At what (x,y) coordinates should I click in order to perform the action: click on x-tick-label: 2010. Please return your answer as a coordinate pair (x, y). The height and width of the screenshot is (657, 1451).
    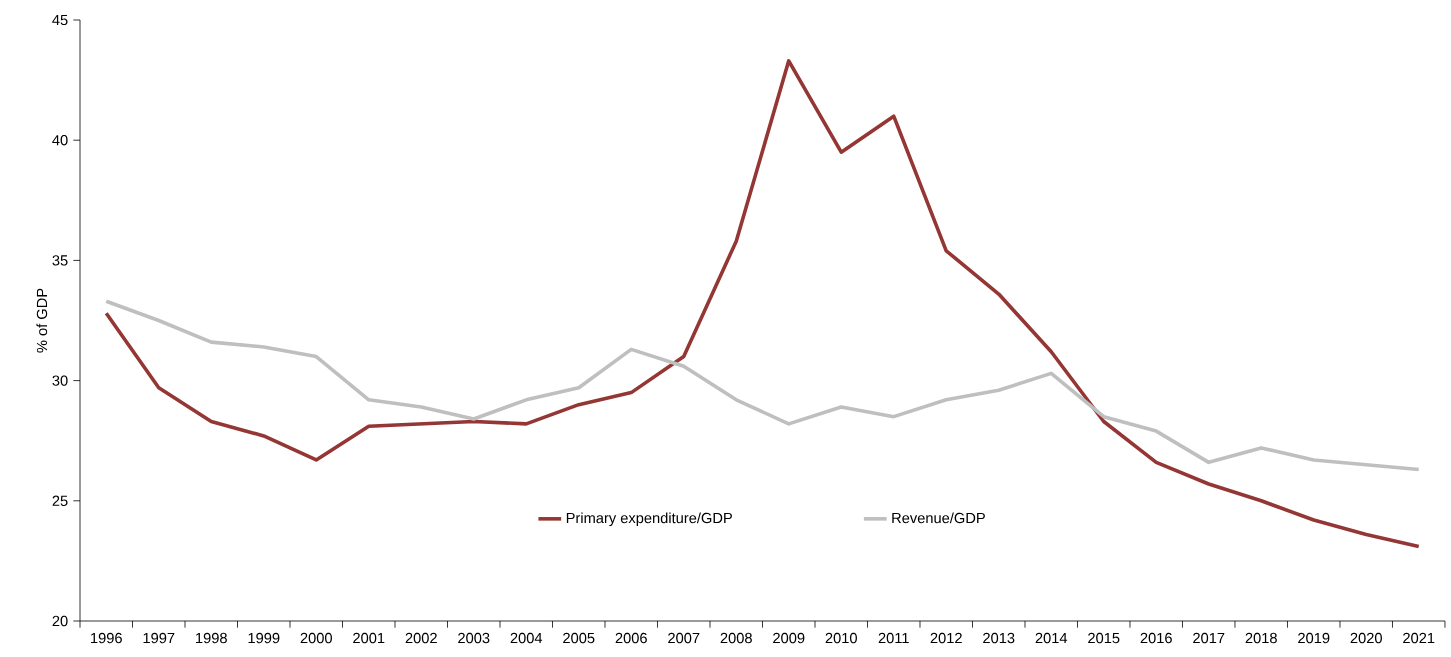
    Looking at the image, I should click on (841, 638).